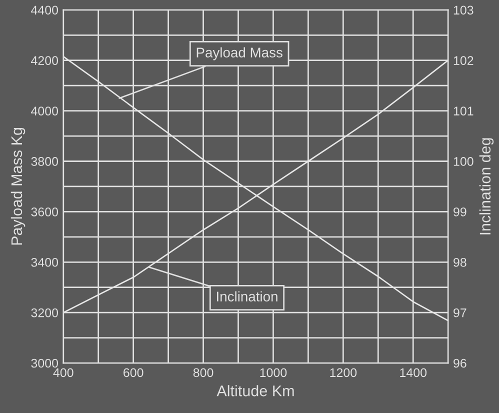  What do you see at coordinates (44, 111) in the screenshot?
I see `y-tick-label: 4000` at bounding box center [44, 111].